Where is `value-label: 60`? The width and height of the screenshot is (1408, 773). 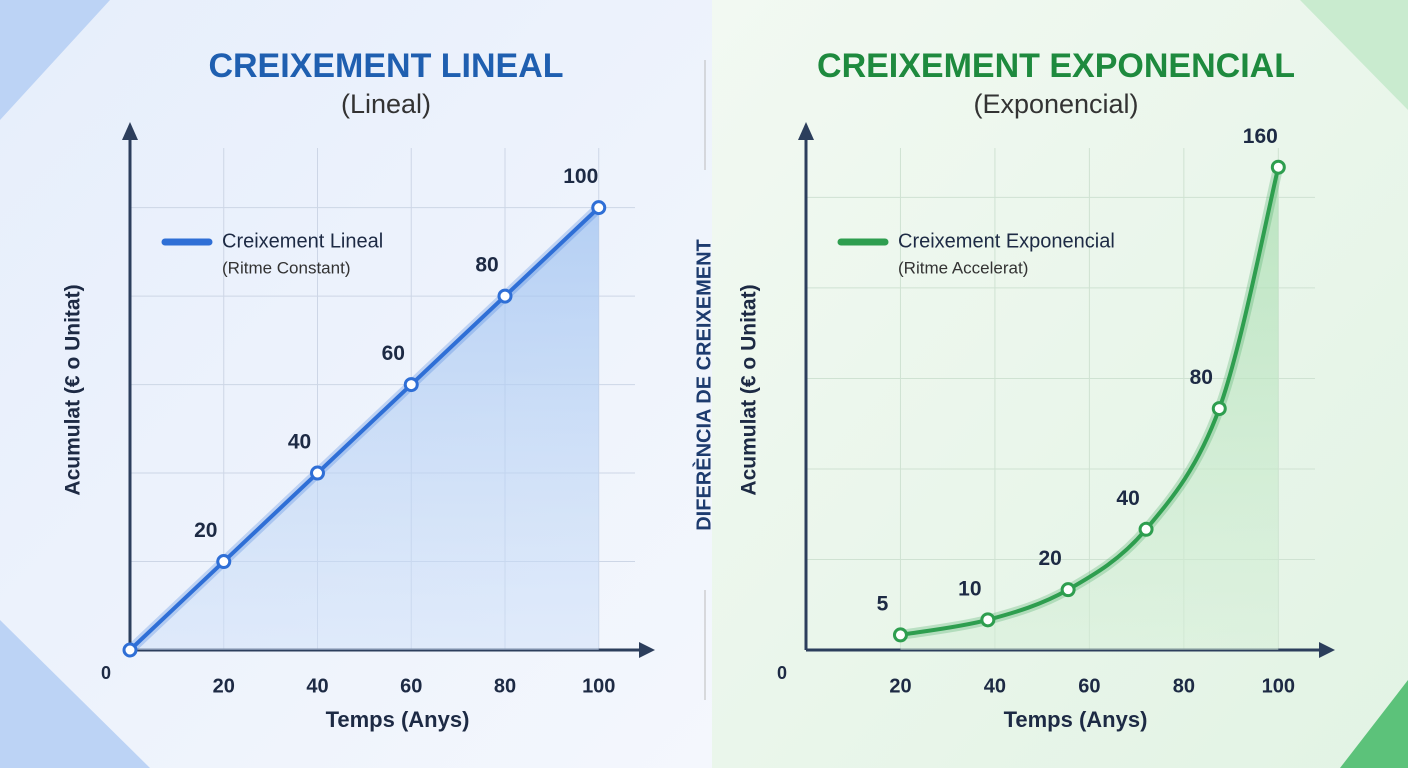
value-label: 60 is located at coordinates (393, 353).